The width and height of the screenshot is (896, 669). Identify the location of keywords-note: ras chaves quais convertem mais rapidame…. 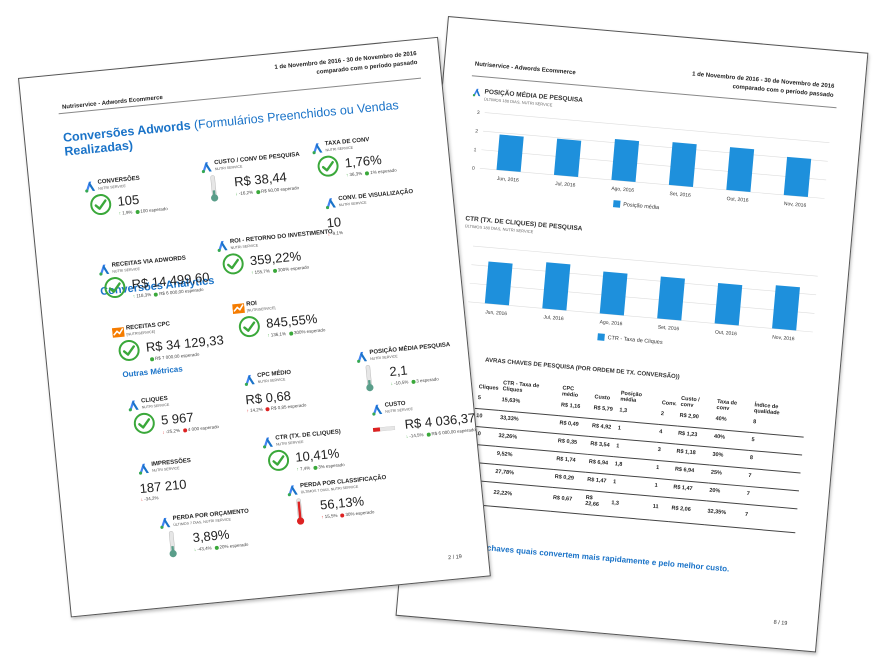
(600, 564).